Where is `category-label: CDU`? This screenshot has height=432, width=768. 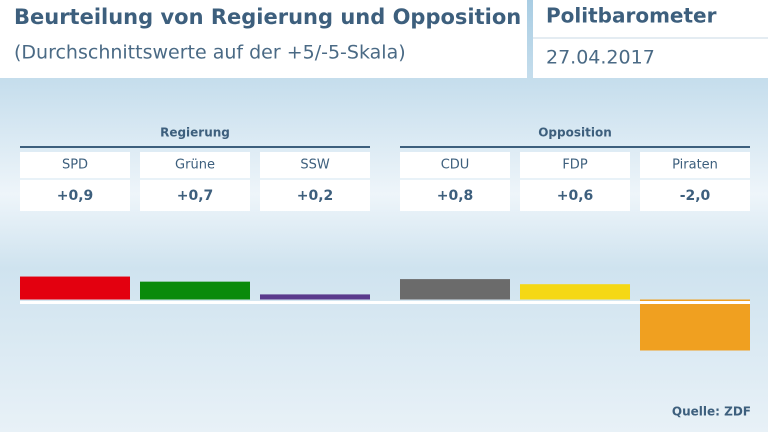 category-label: CDU is located at coordinates (455, 165).